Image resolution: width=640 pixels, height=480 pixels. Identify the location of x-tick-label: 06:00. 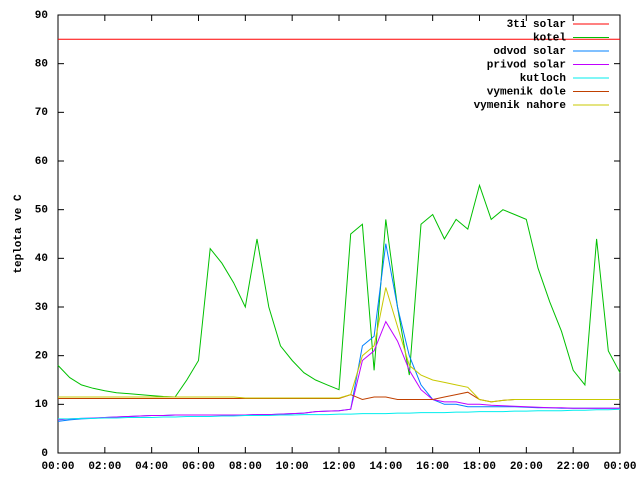
(198, 467).